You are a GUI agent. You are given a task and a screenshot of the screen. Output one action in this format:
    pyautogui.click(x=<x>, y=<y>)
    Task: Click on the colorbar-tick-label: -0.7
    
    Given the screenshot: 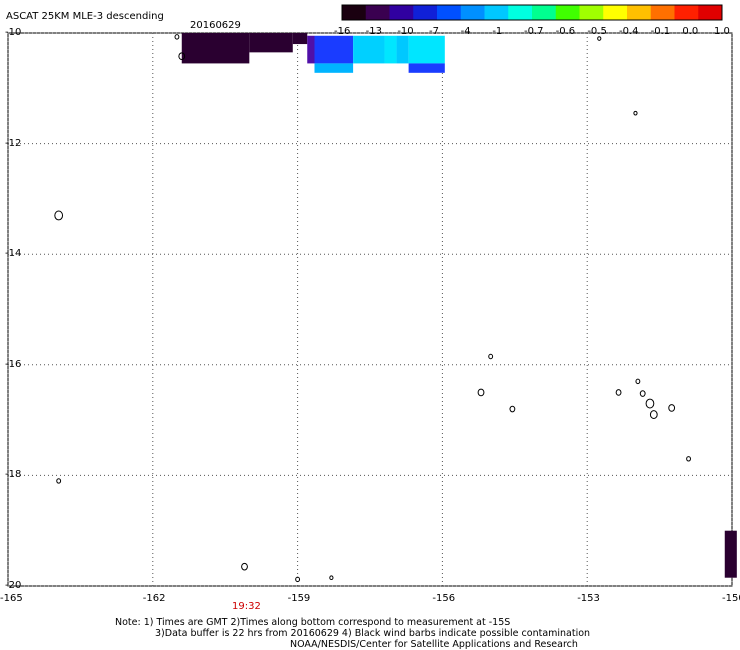 What is the action you would take?
    pyautogui.click(x=534, y=31)
    